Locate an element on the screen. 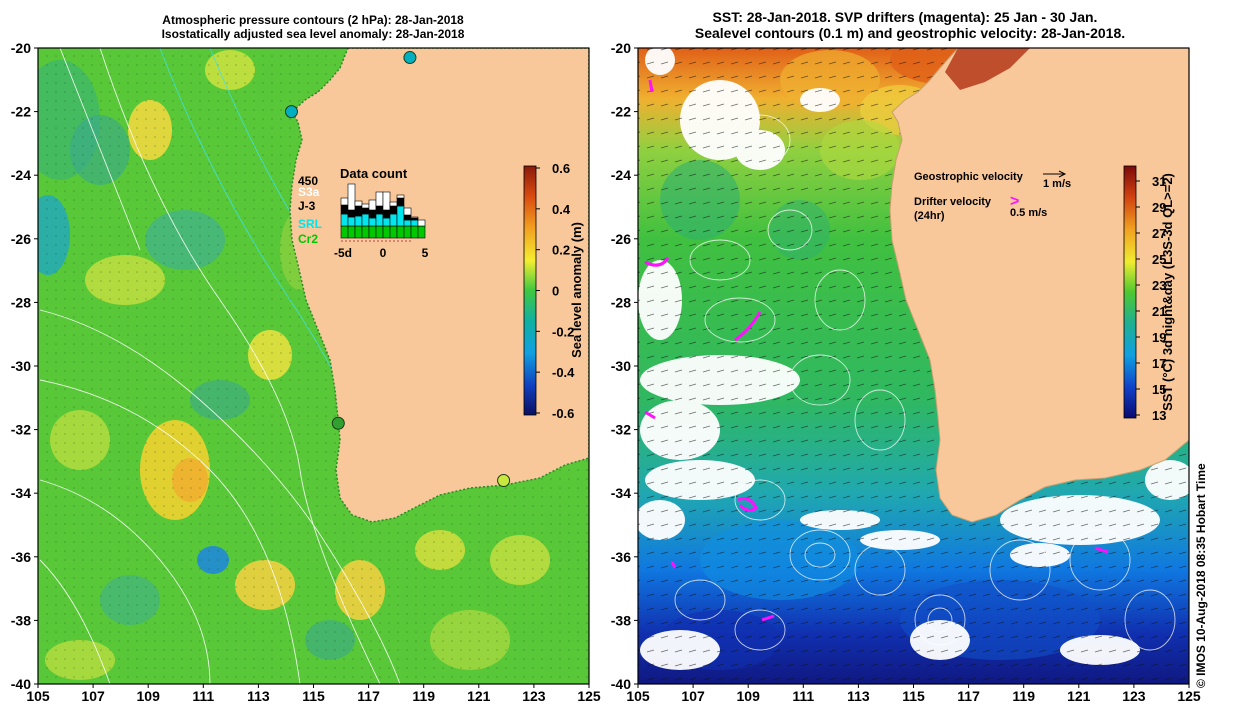 This screenshot has width=1250, height=720. left-xtick-label: 107 is located at coordinates (93, 696).